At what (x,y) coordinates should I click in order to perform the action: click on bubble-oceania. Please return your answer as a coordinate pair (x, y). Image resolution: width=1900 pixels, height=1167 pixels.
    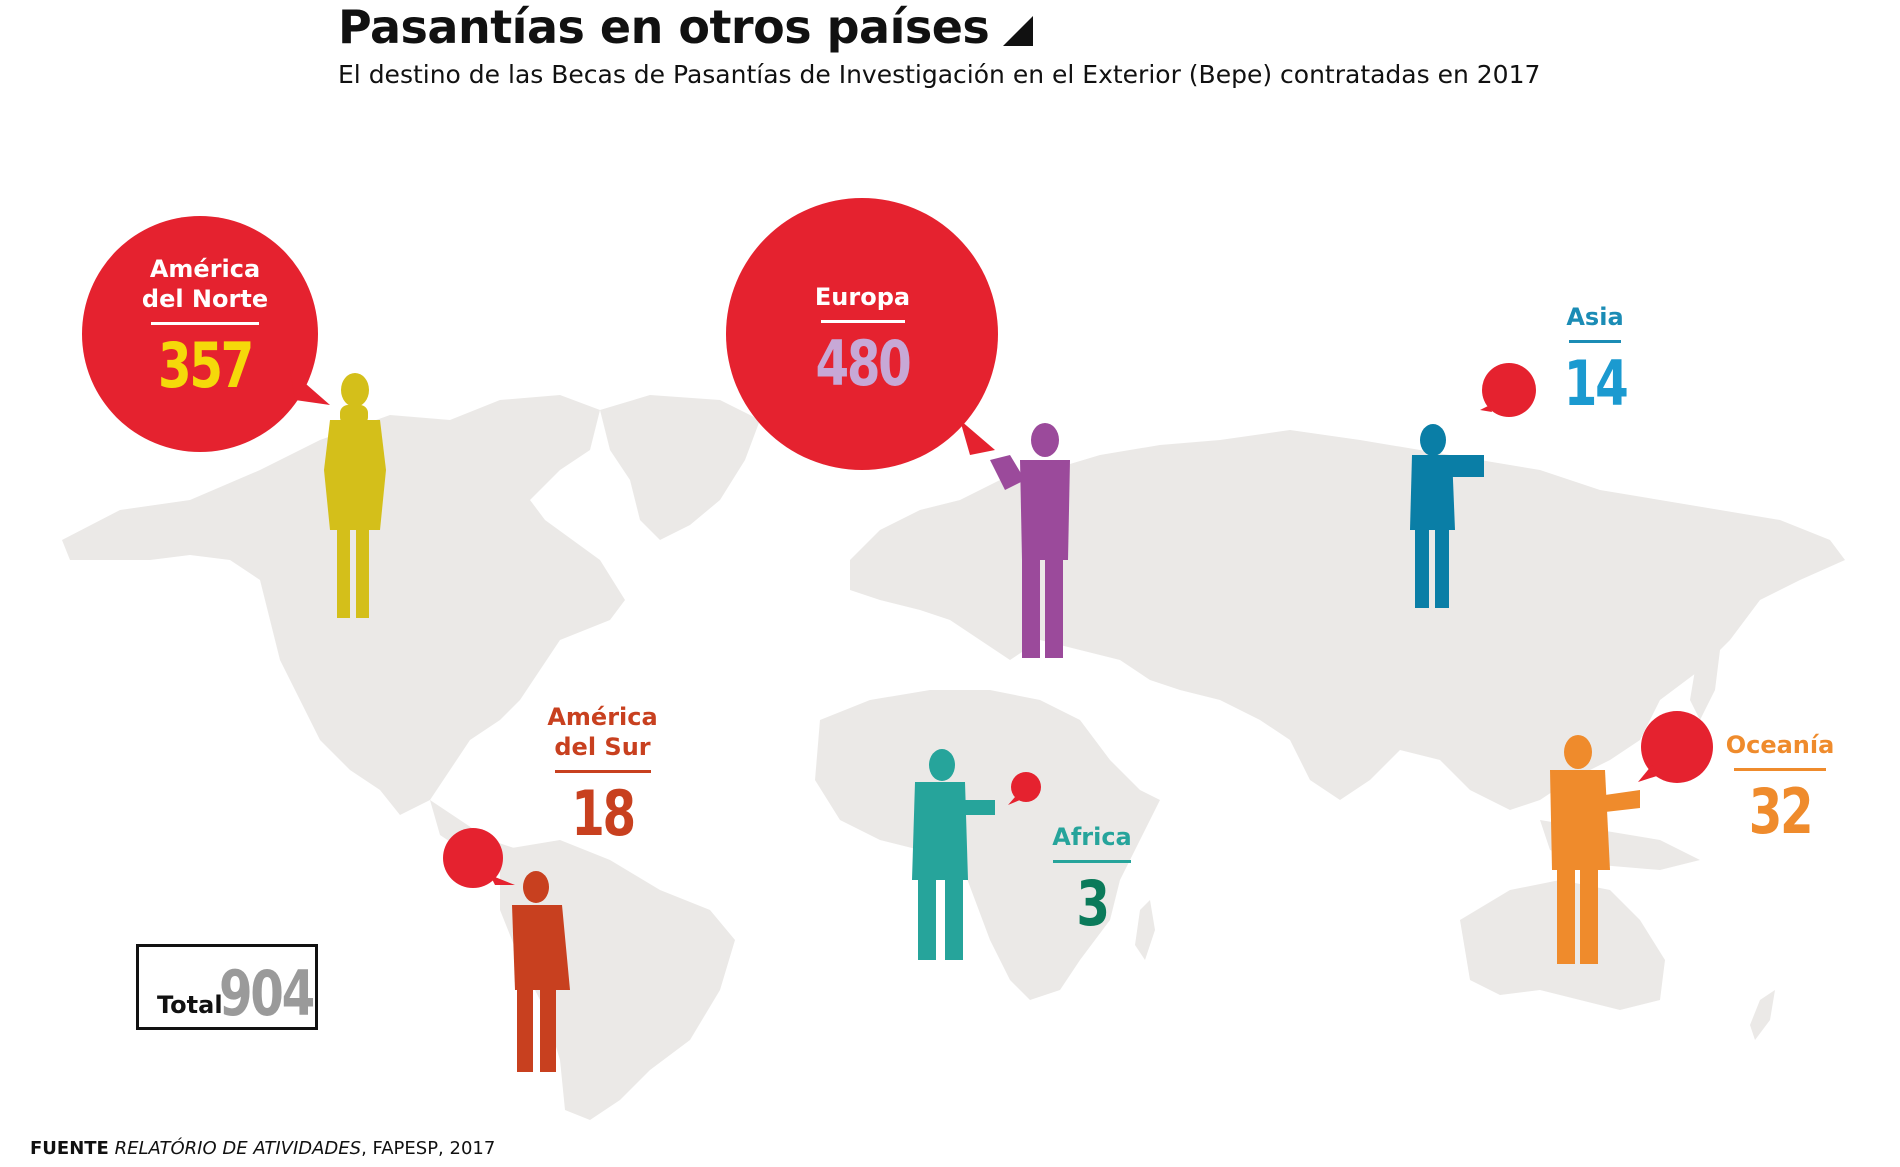
    Looking at the image, I should click on (1675, 747).